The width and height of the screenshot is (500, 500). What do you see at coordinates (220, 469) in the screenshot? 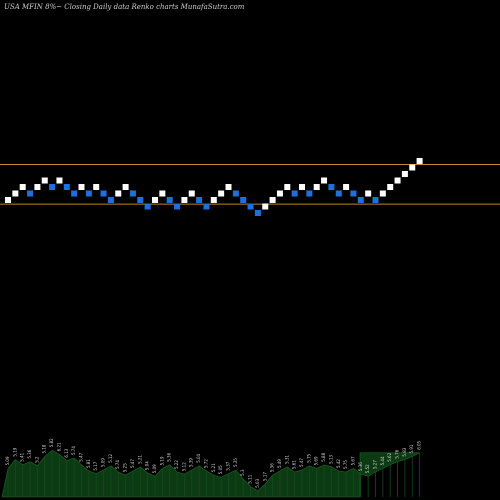
I see `volume-label-30: 5.05` at bounding box center [220, 469].